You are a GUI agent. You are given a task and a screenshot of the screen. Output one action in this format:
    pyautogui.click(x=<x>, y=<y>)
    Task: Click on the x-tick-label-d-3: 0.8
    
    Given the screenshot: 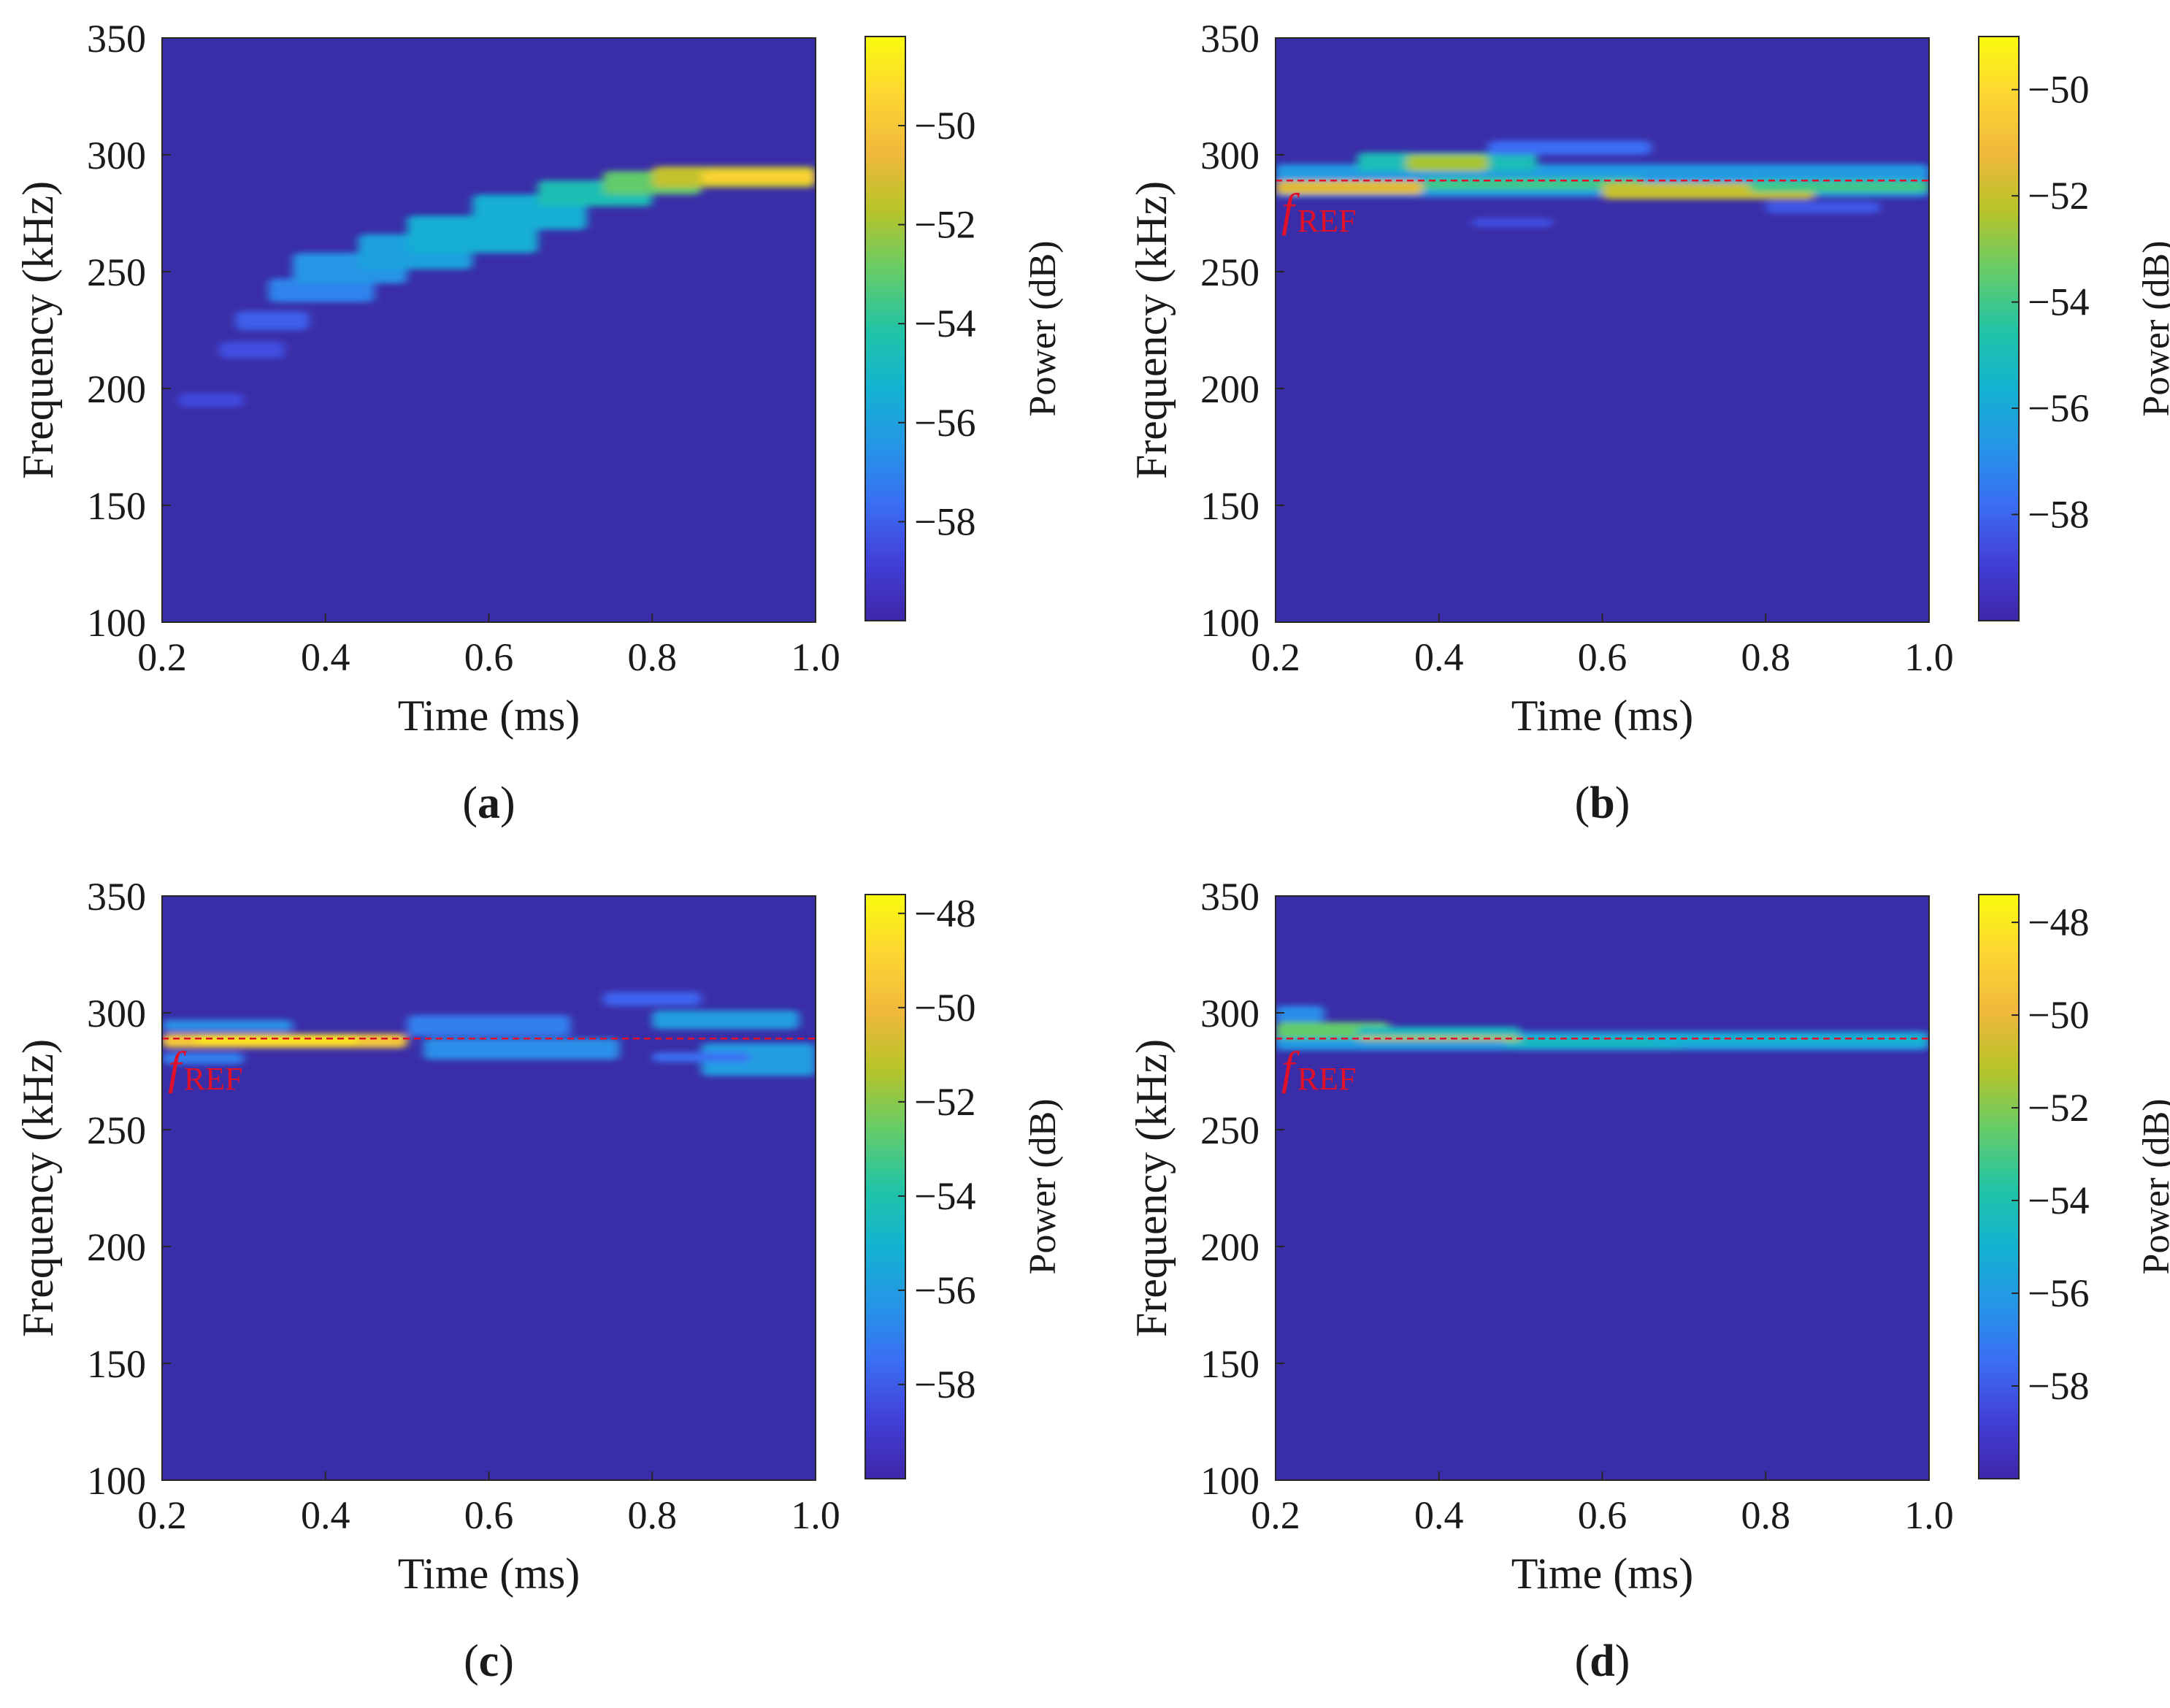 What is the action you would take?
    pyautogui.click(x=1766, y=1515)
    